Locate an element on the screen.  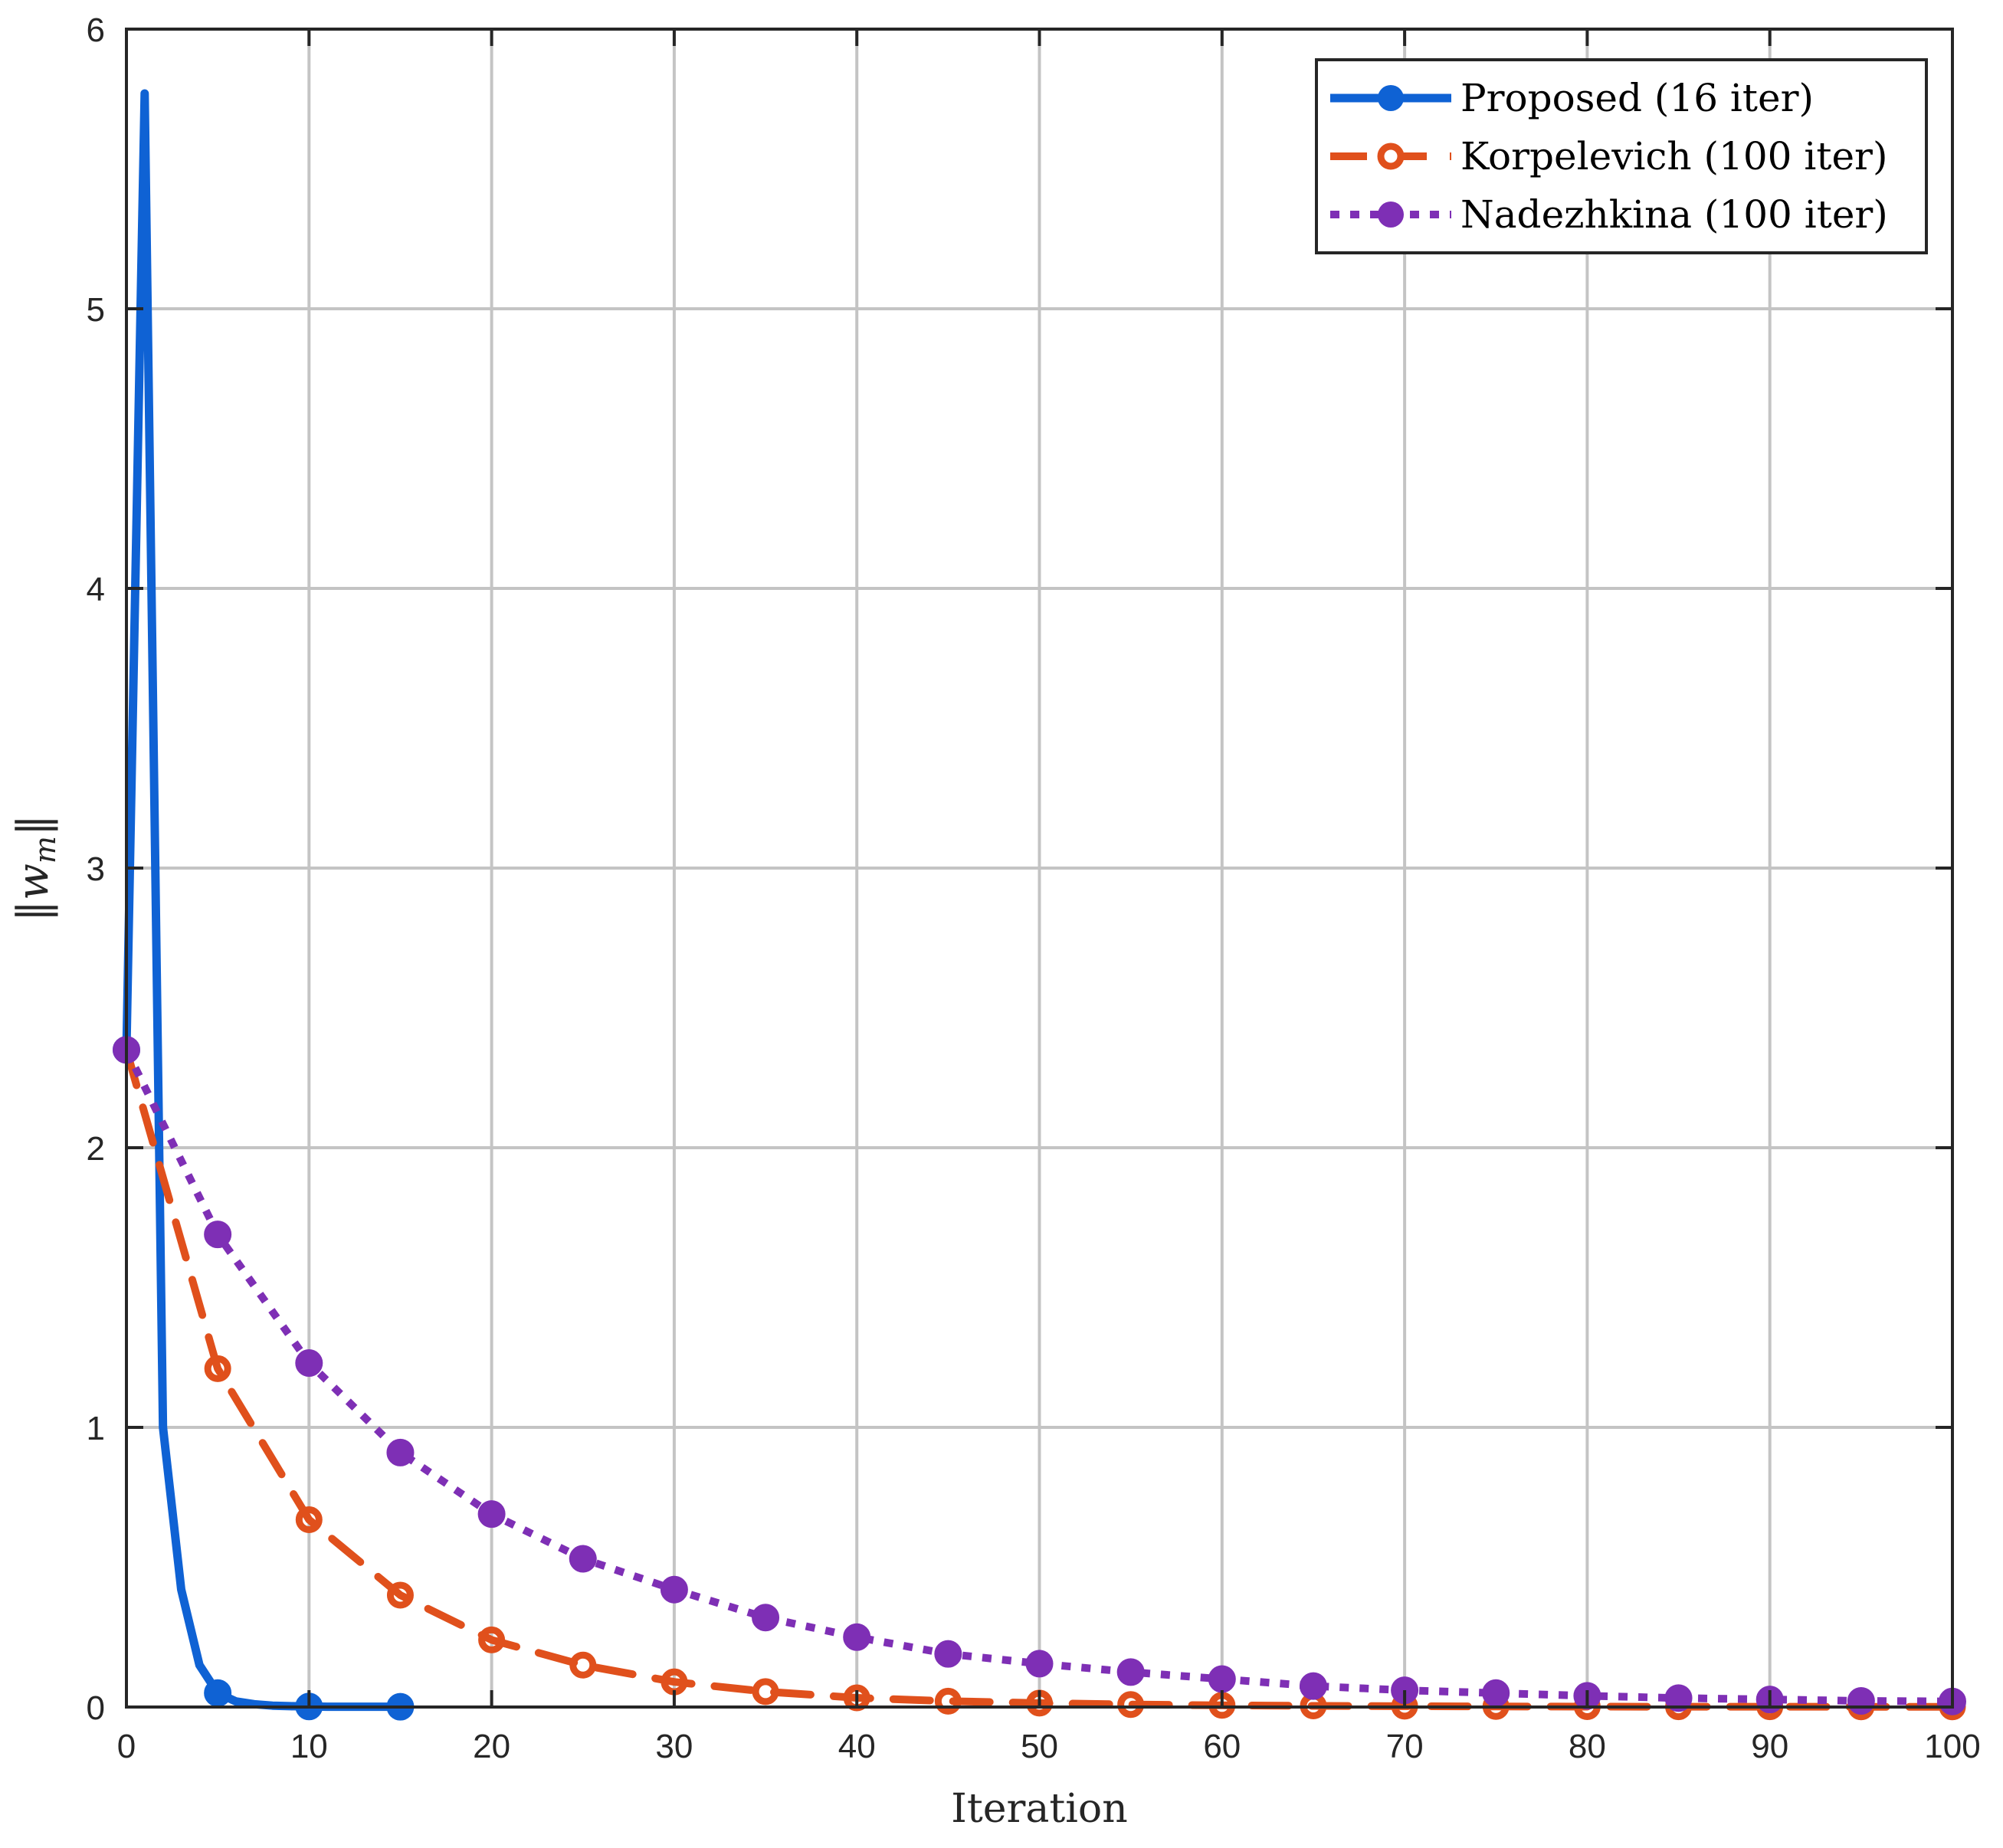
y-axis-title-bars-right: ‖ is located at coordinates (33, 825).